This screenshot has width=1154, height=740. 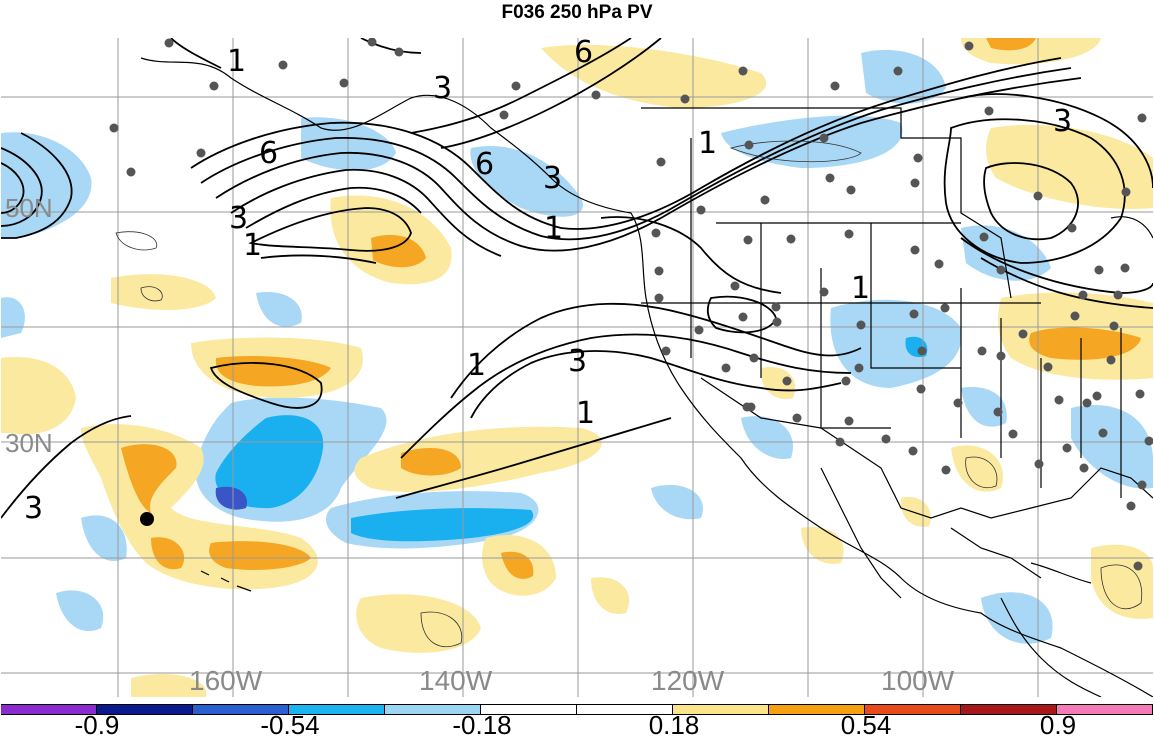 I want to click on colorbar-label: -0.54, so click(x=290, y=725).